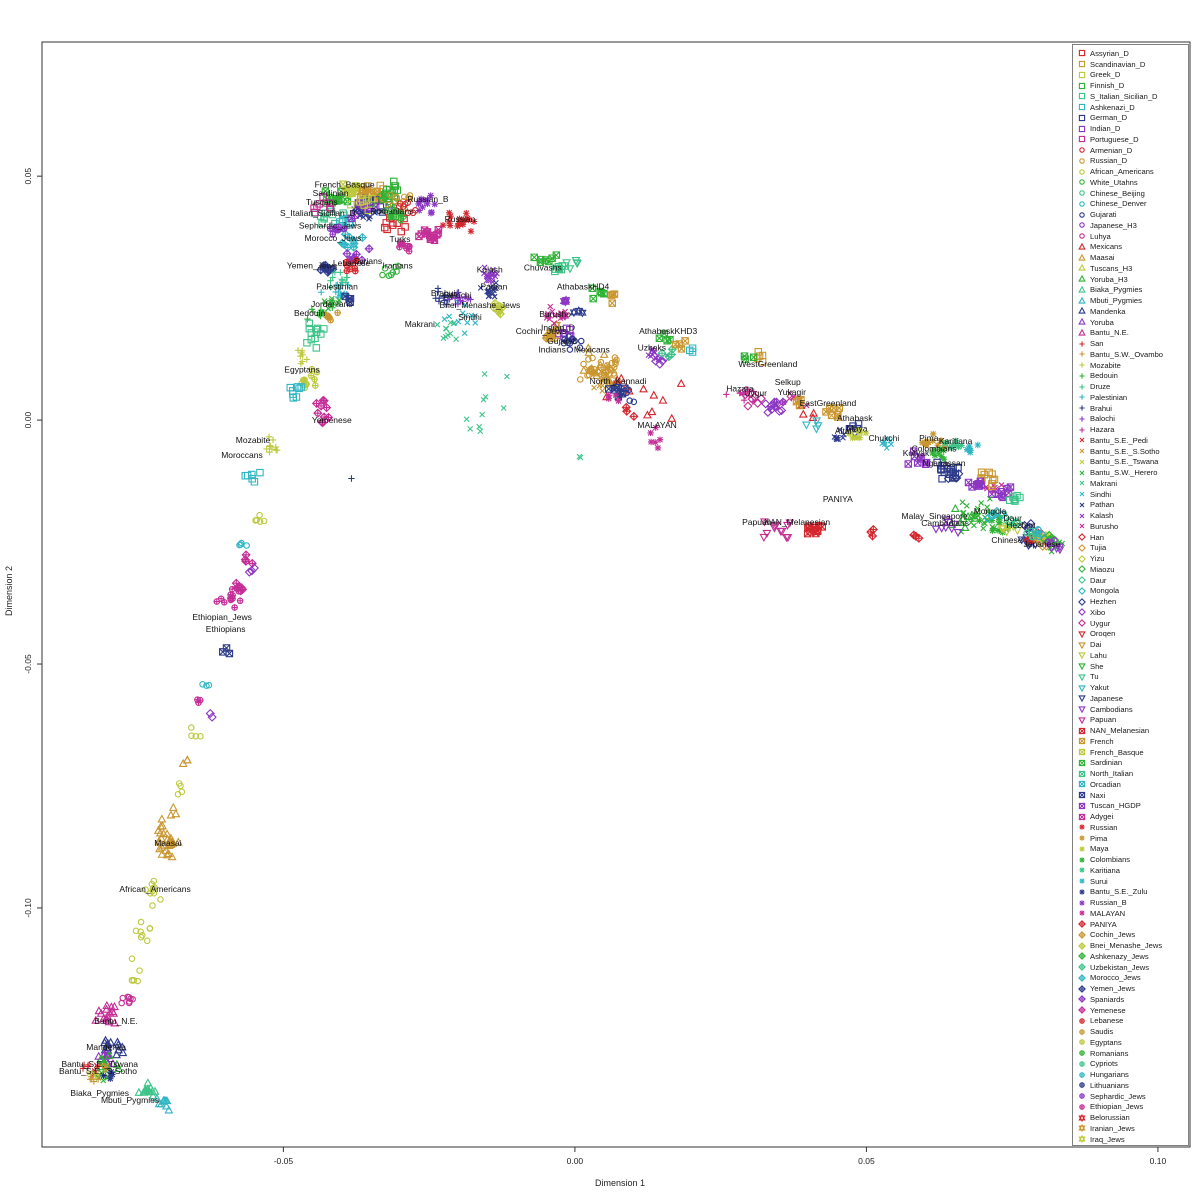 The height and width of the screenshot is (1200, 1200). Describe the element at coordinates (99, 1064) in the screenshot. I see `svg-text: Bantu_S.E._Tswana` at that location.